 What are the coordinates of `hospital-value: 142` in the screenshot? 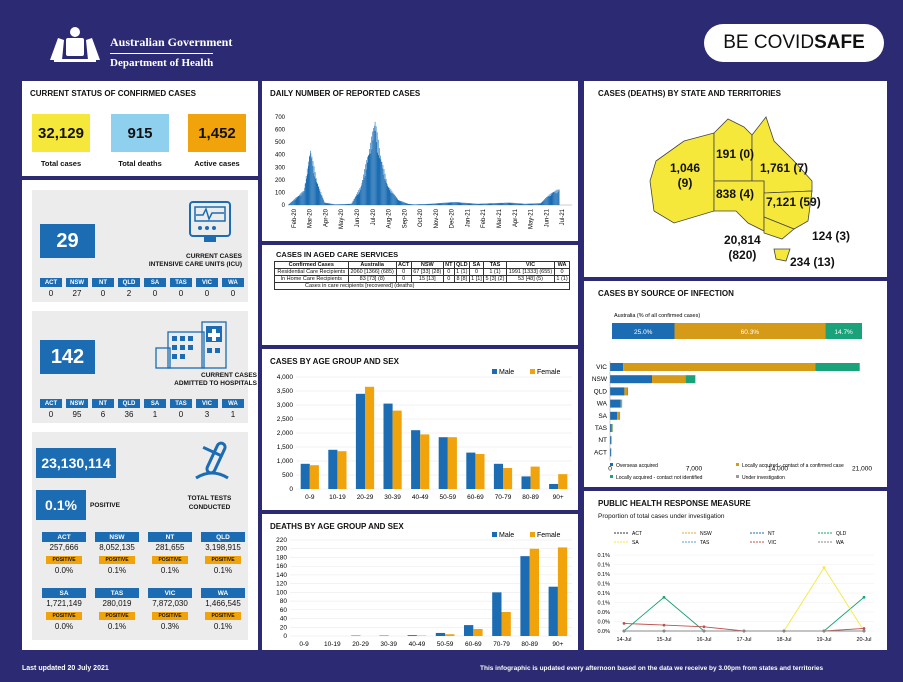 It's located at (67, 357).